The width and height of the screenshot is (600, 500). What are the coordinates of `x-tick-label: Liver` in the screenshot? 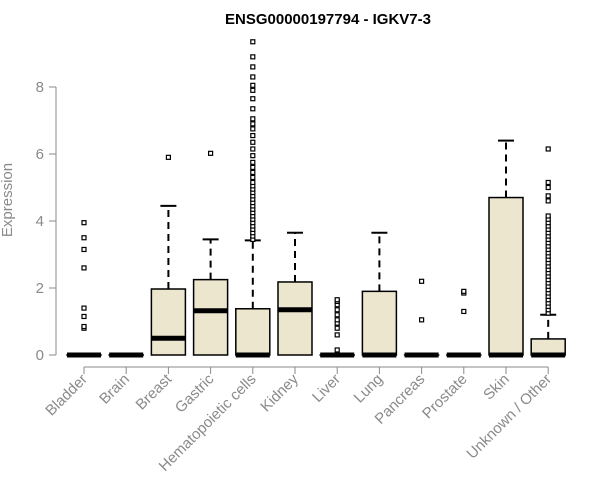 It's located at (326, 388).